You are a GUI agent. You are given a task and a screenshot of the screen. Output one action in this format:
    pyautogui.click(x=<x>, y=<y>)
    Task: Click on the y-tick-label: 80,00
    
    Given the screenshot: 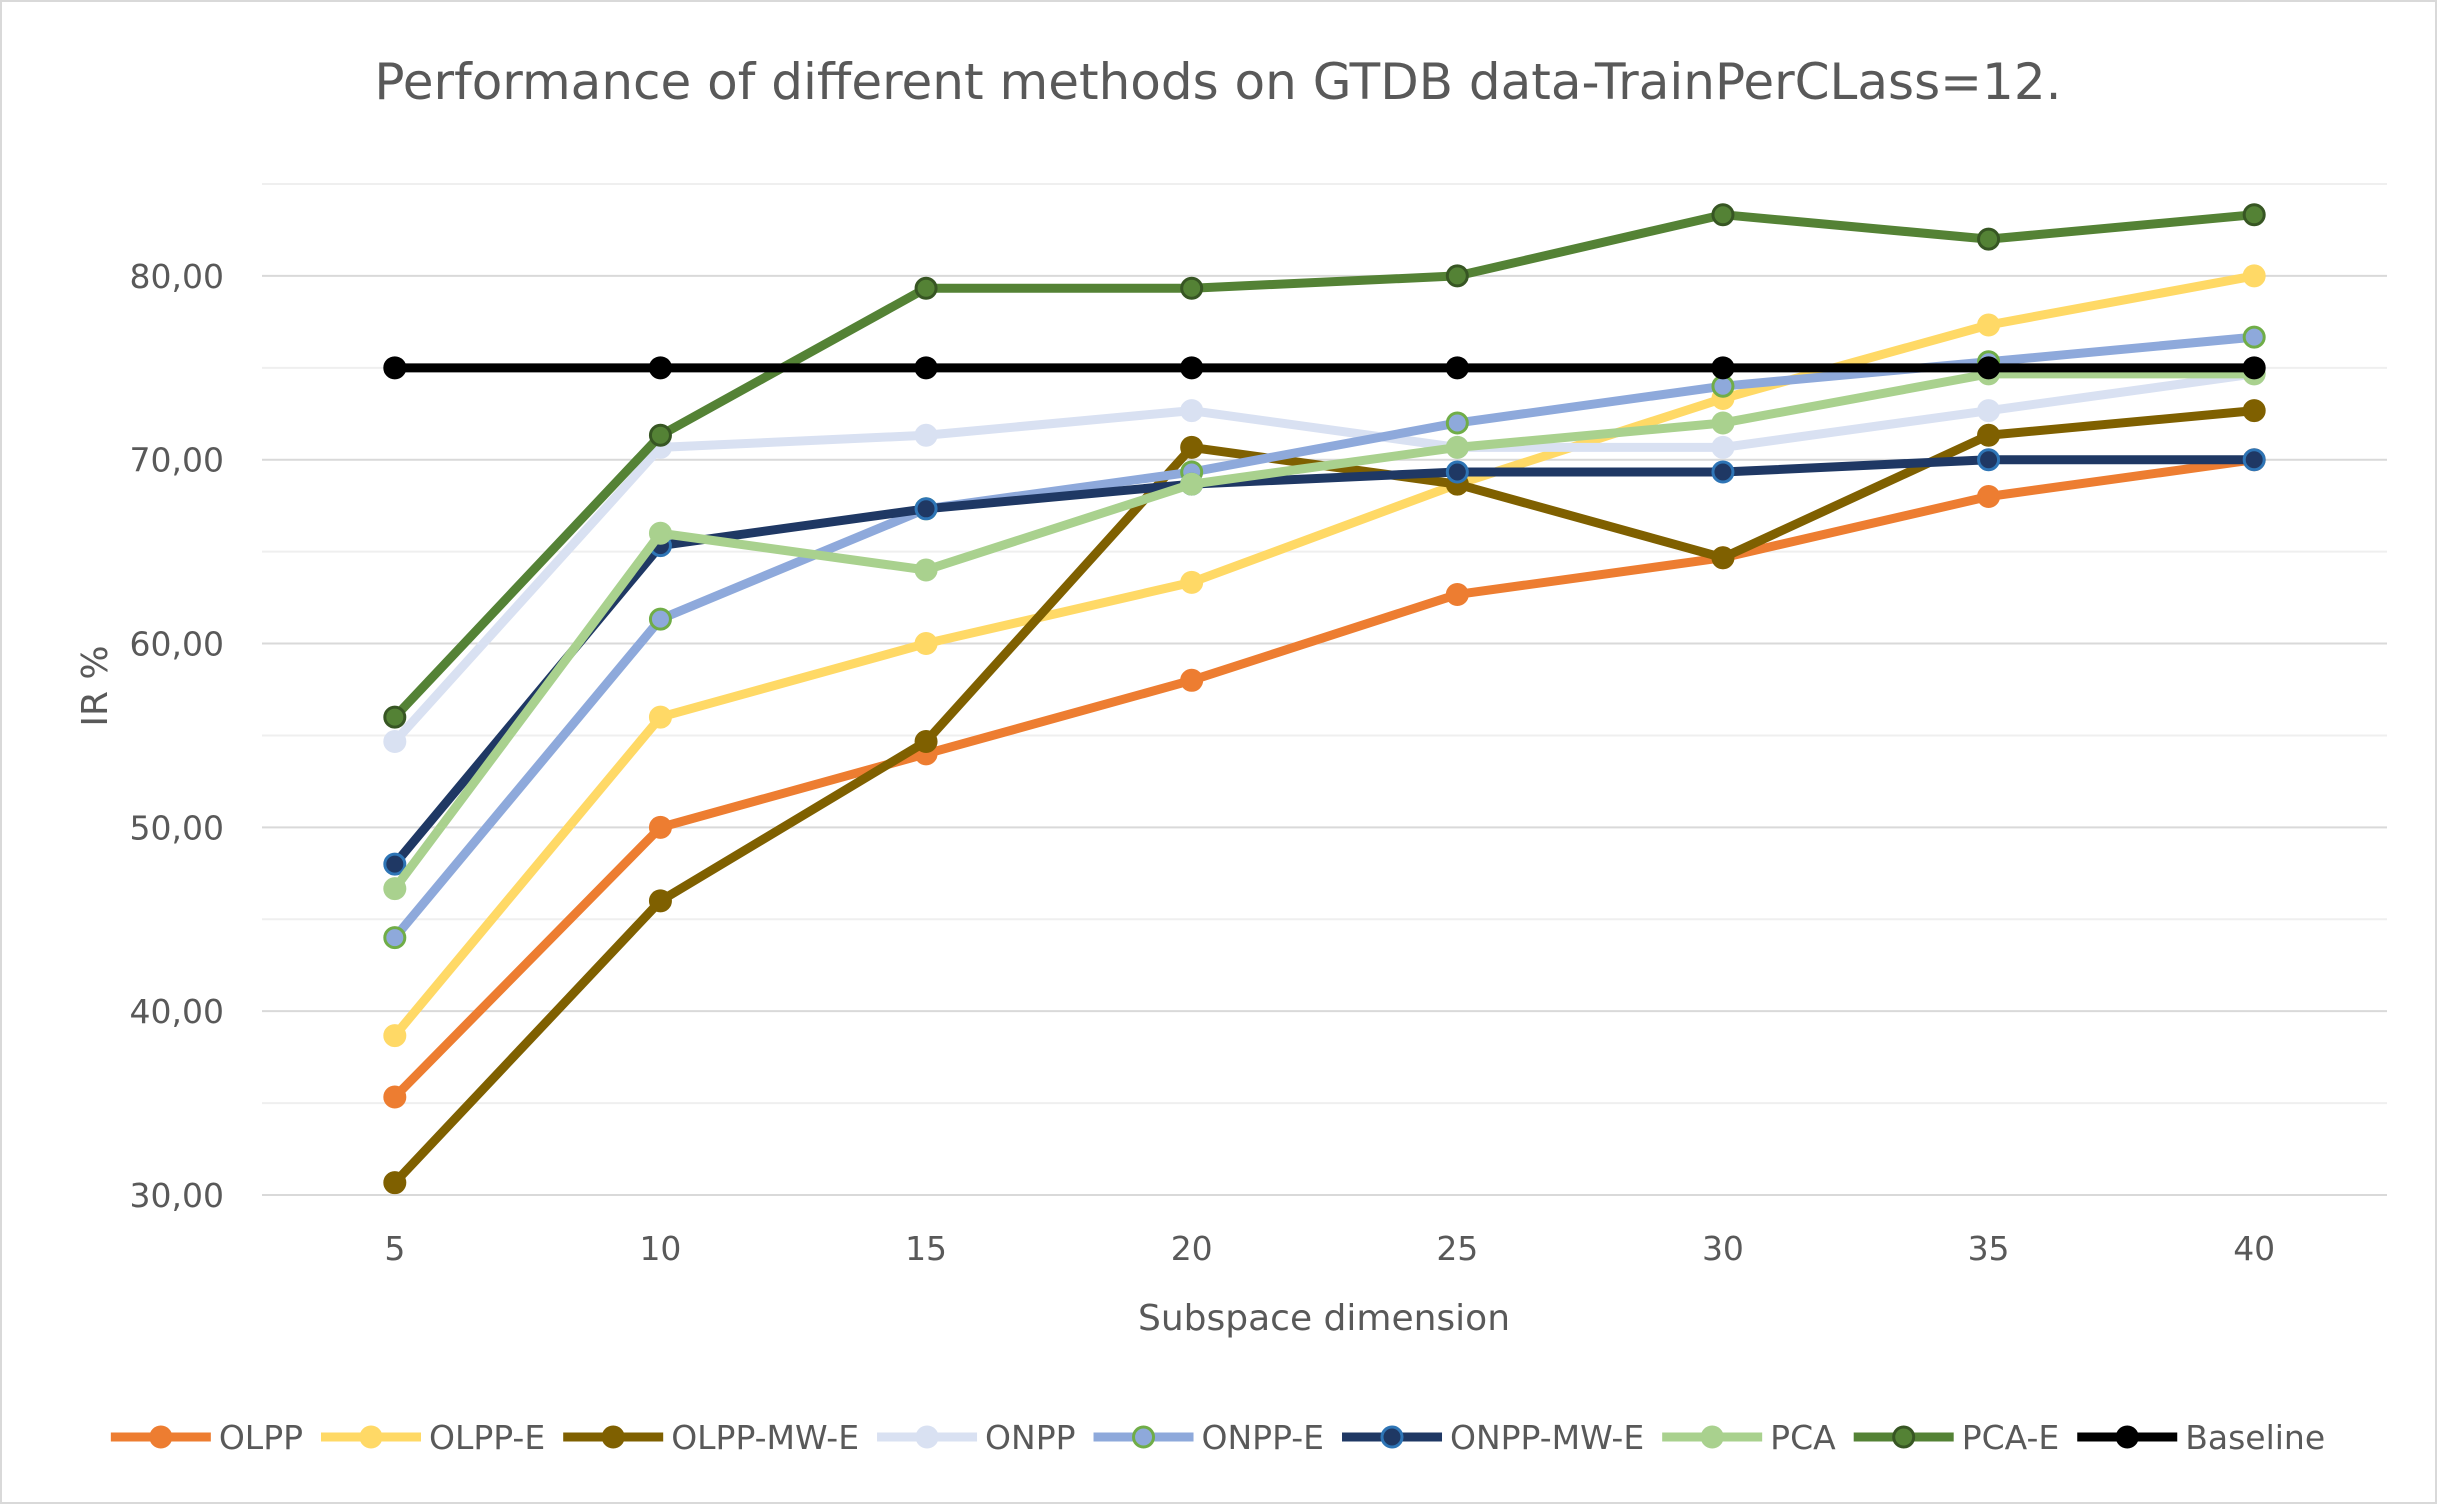 What is the action you would take?
    pyautogui.click(x=177, y=276)
    